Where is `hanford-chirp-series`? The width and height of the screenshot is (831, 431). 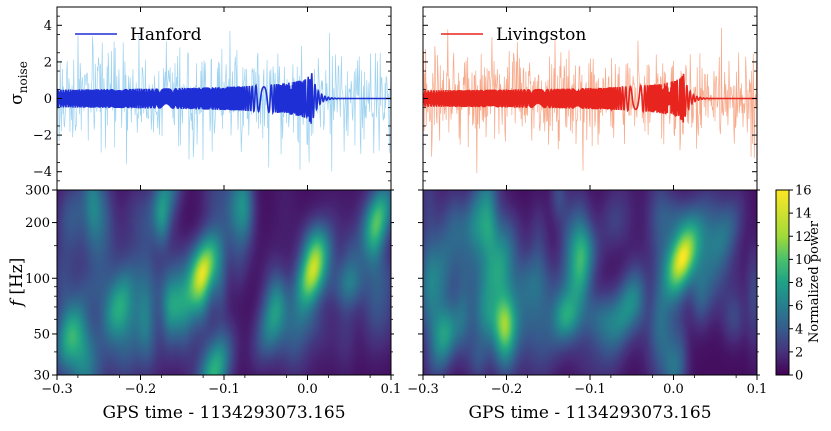 hanford-chirp-series is located at coordinates (224, 98).